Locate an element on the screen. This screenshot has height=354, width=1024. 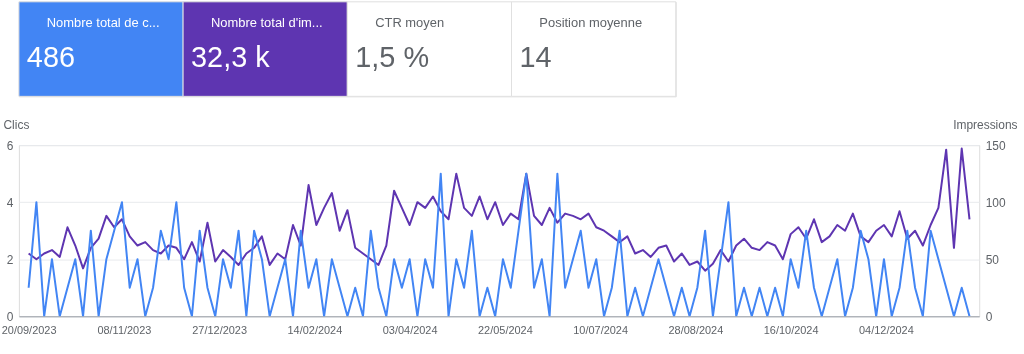
y-tick-label: 2 is located at coordinates (10, 259).